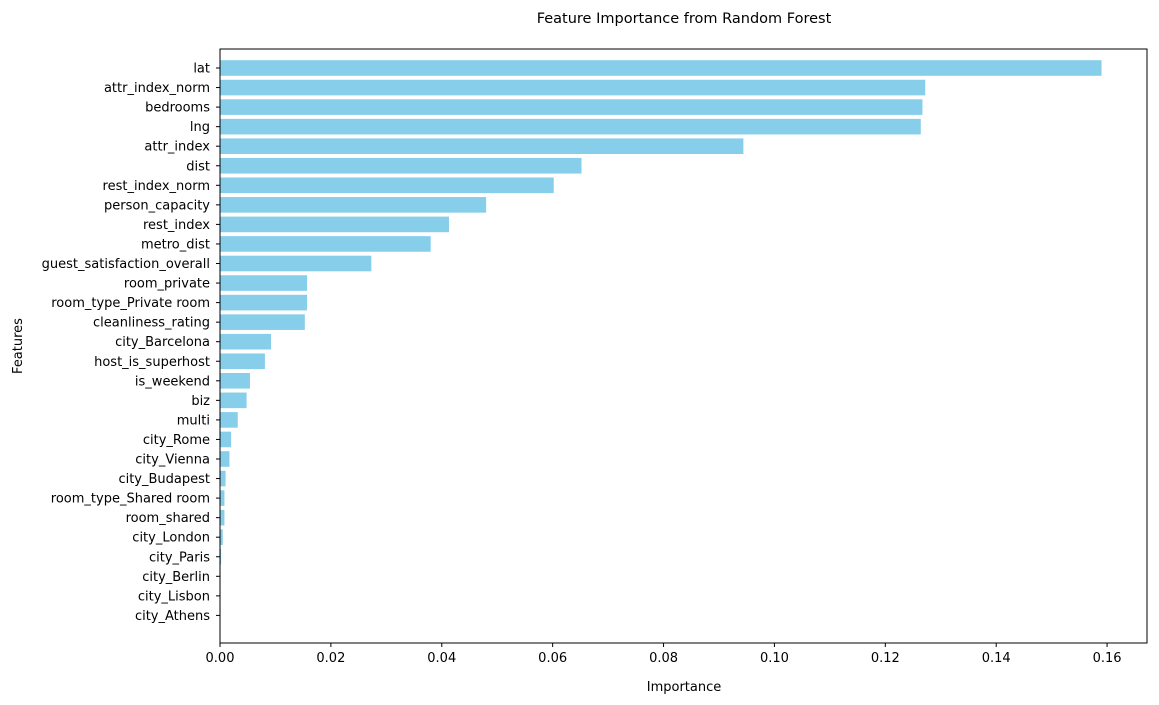  What do you see at coordinates (774, 658) in the screenshot?
I see `x-tick-label: 0.10` at bounding box center [774, 658].